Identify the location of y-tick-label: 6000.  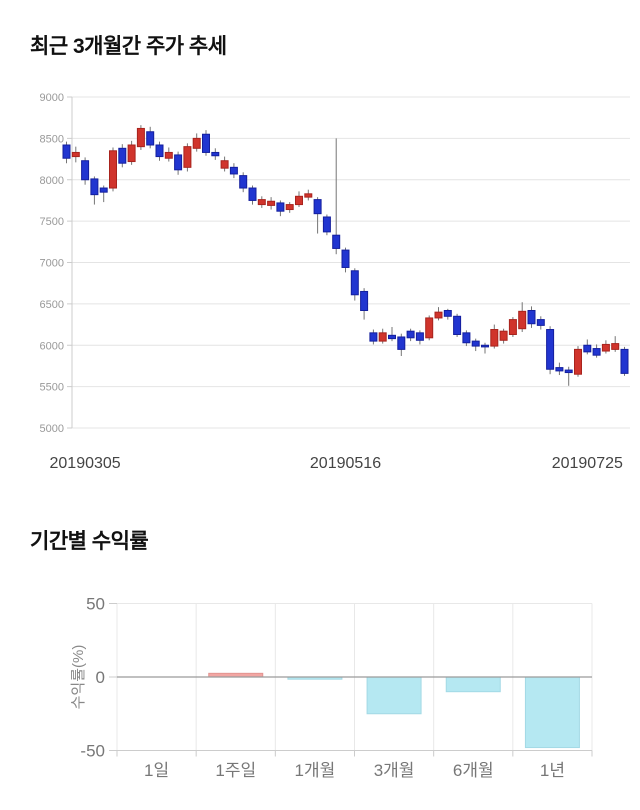
(52, 346).